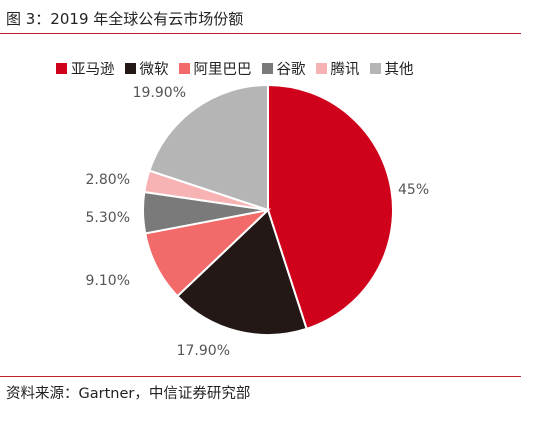  What do you see at coordinates (108, 180) in the screenshot?
I see `slice-label-4: 2.80%` at bounding box center [108, 180].